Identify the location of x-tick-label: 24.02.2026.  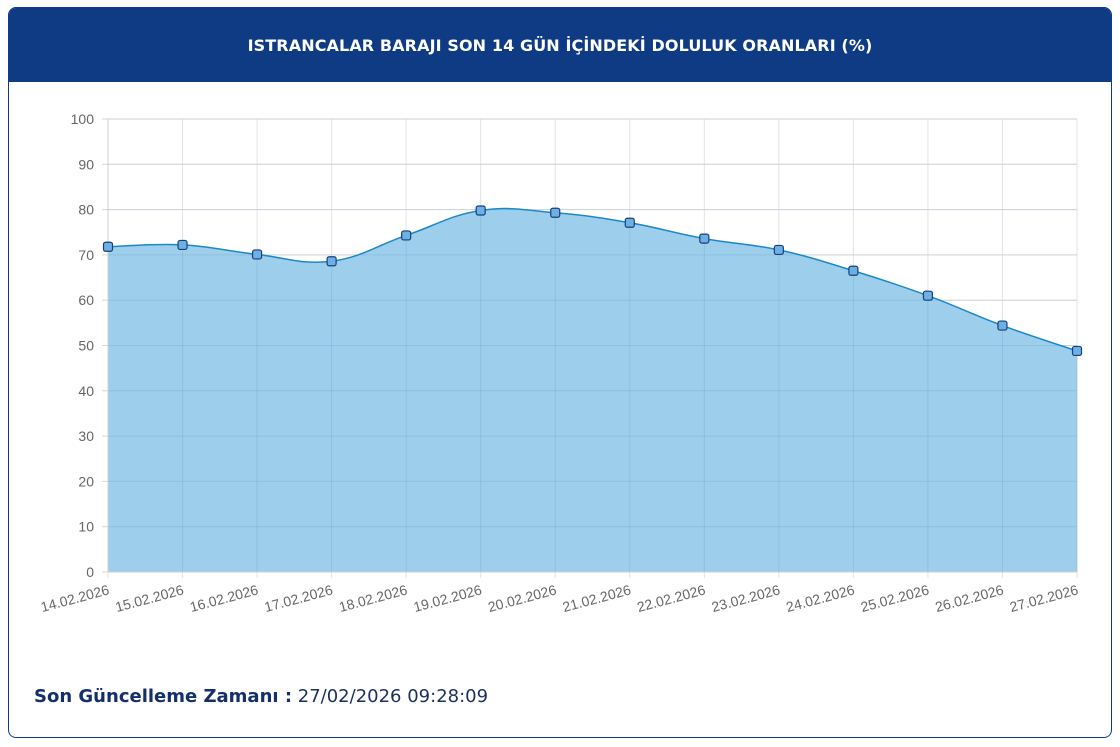
(820, 598).